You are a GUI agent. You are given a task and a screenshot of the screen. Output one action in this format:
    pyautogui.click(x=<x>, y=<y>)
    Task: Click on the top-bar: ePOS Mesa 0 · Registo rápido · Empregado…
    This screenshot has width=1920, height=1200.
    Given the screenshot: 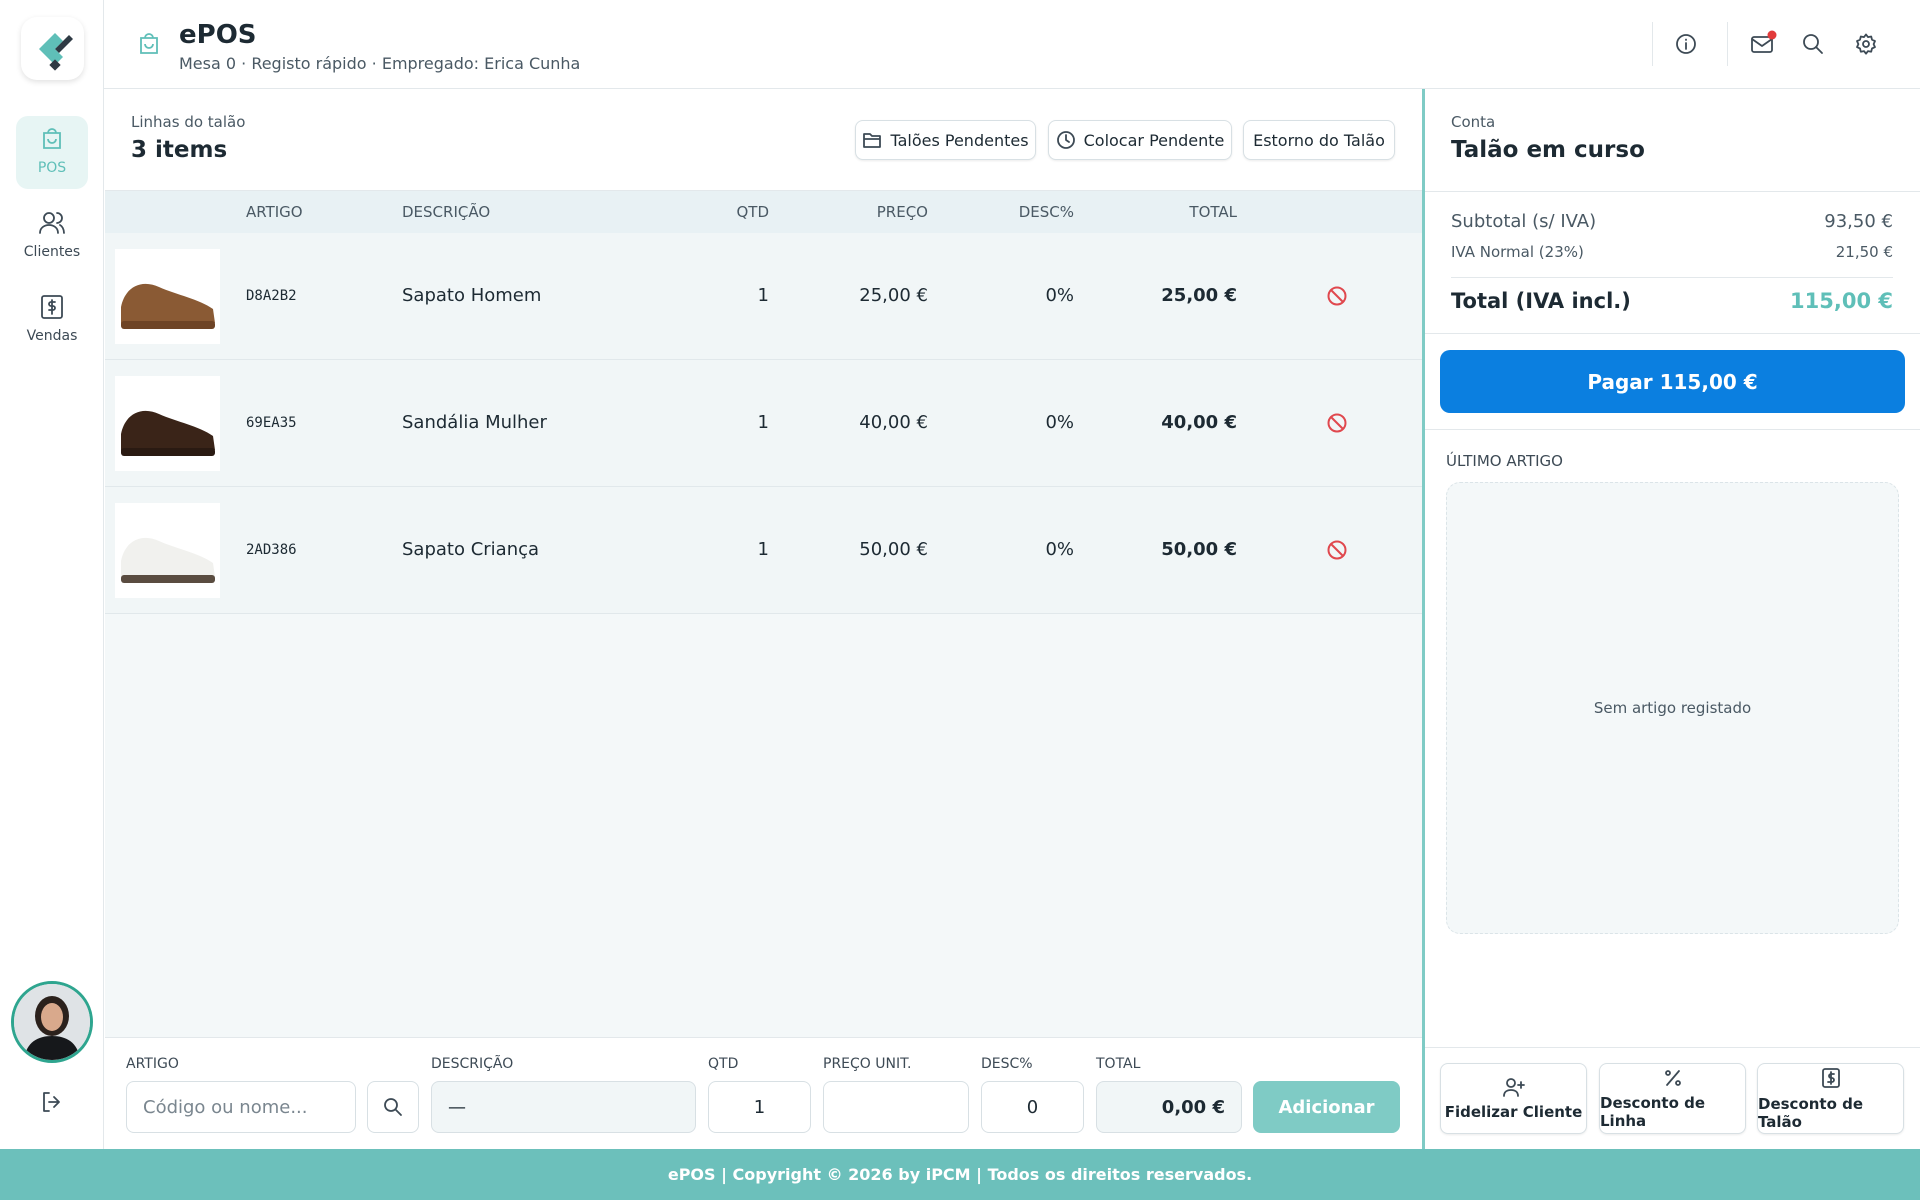 What is the action you would take?
    pyautogui.click(x=1012, y=44)
    